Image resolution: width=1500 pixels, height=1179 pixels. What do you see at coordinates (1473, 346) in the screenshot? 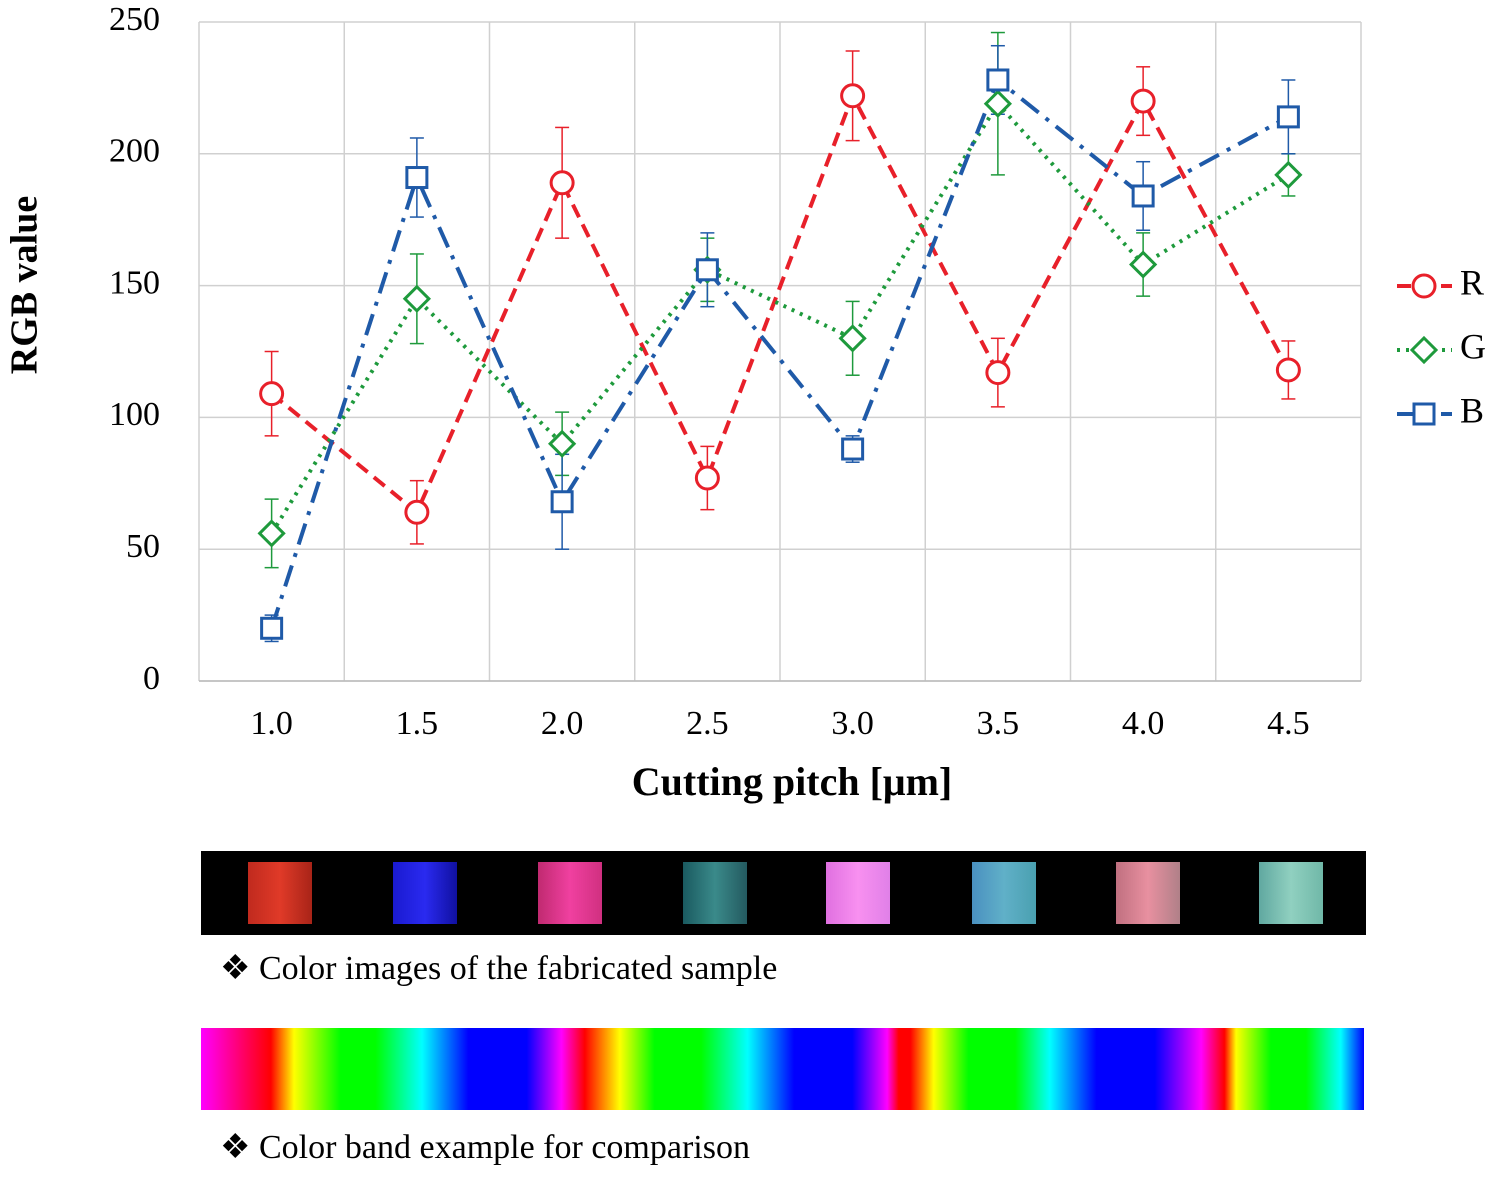
I see `legend-label: G` at bounding box center [1473, 346].